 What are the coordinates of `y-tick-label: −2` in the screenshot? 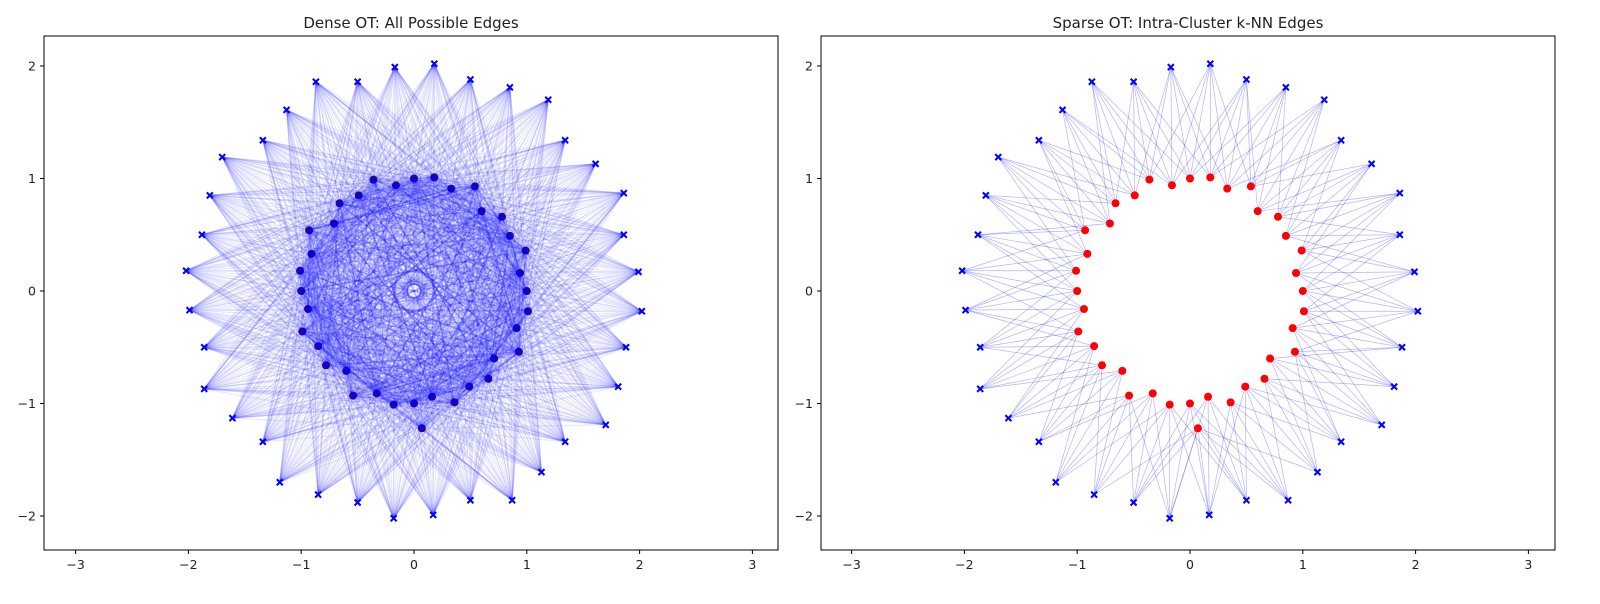 It's located at (804, 516).